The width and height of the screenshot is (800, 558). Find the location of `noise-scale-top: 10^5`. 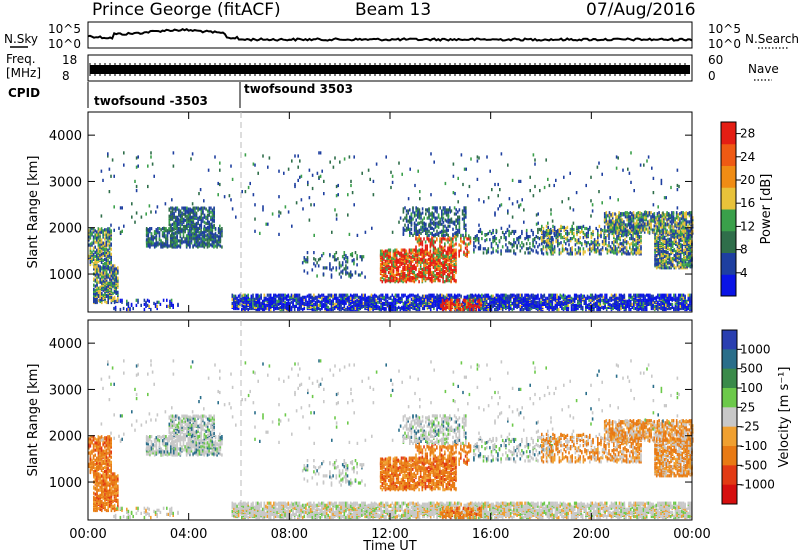

noise-scale-top: 10^5 is located at coordinates (64, 29).